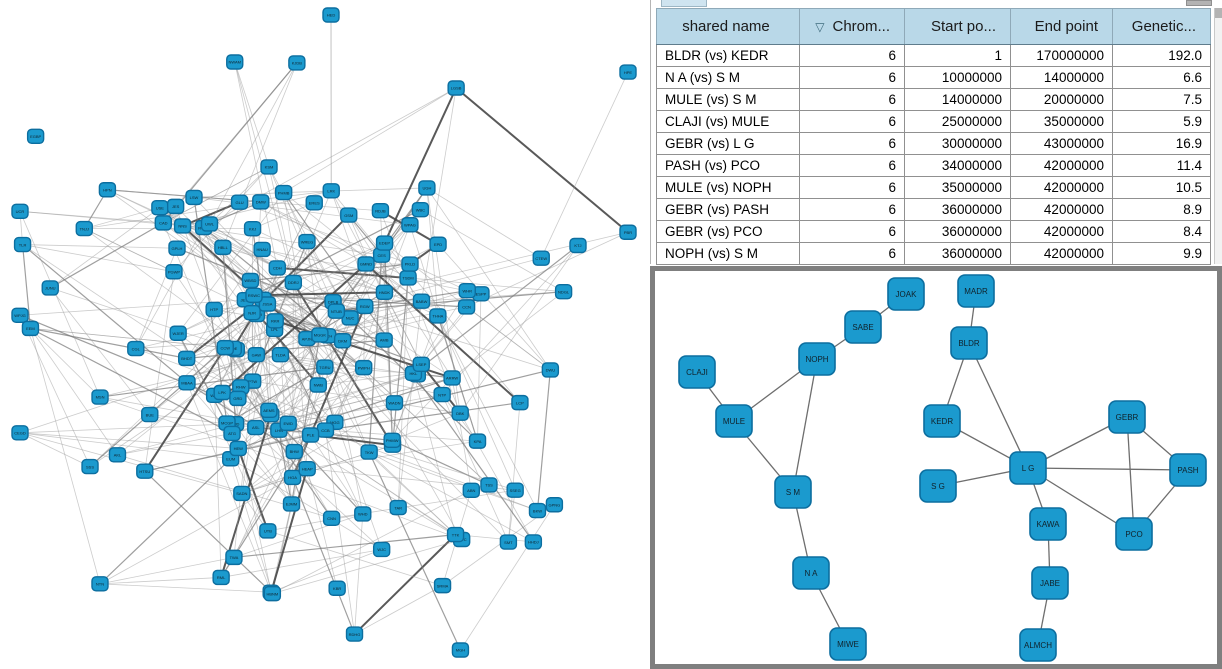 The height and width of the screenshot is (669, 1222). I want to click on network-node: SSEG, so click(515, 490).